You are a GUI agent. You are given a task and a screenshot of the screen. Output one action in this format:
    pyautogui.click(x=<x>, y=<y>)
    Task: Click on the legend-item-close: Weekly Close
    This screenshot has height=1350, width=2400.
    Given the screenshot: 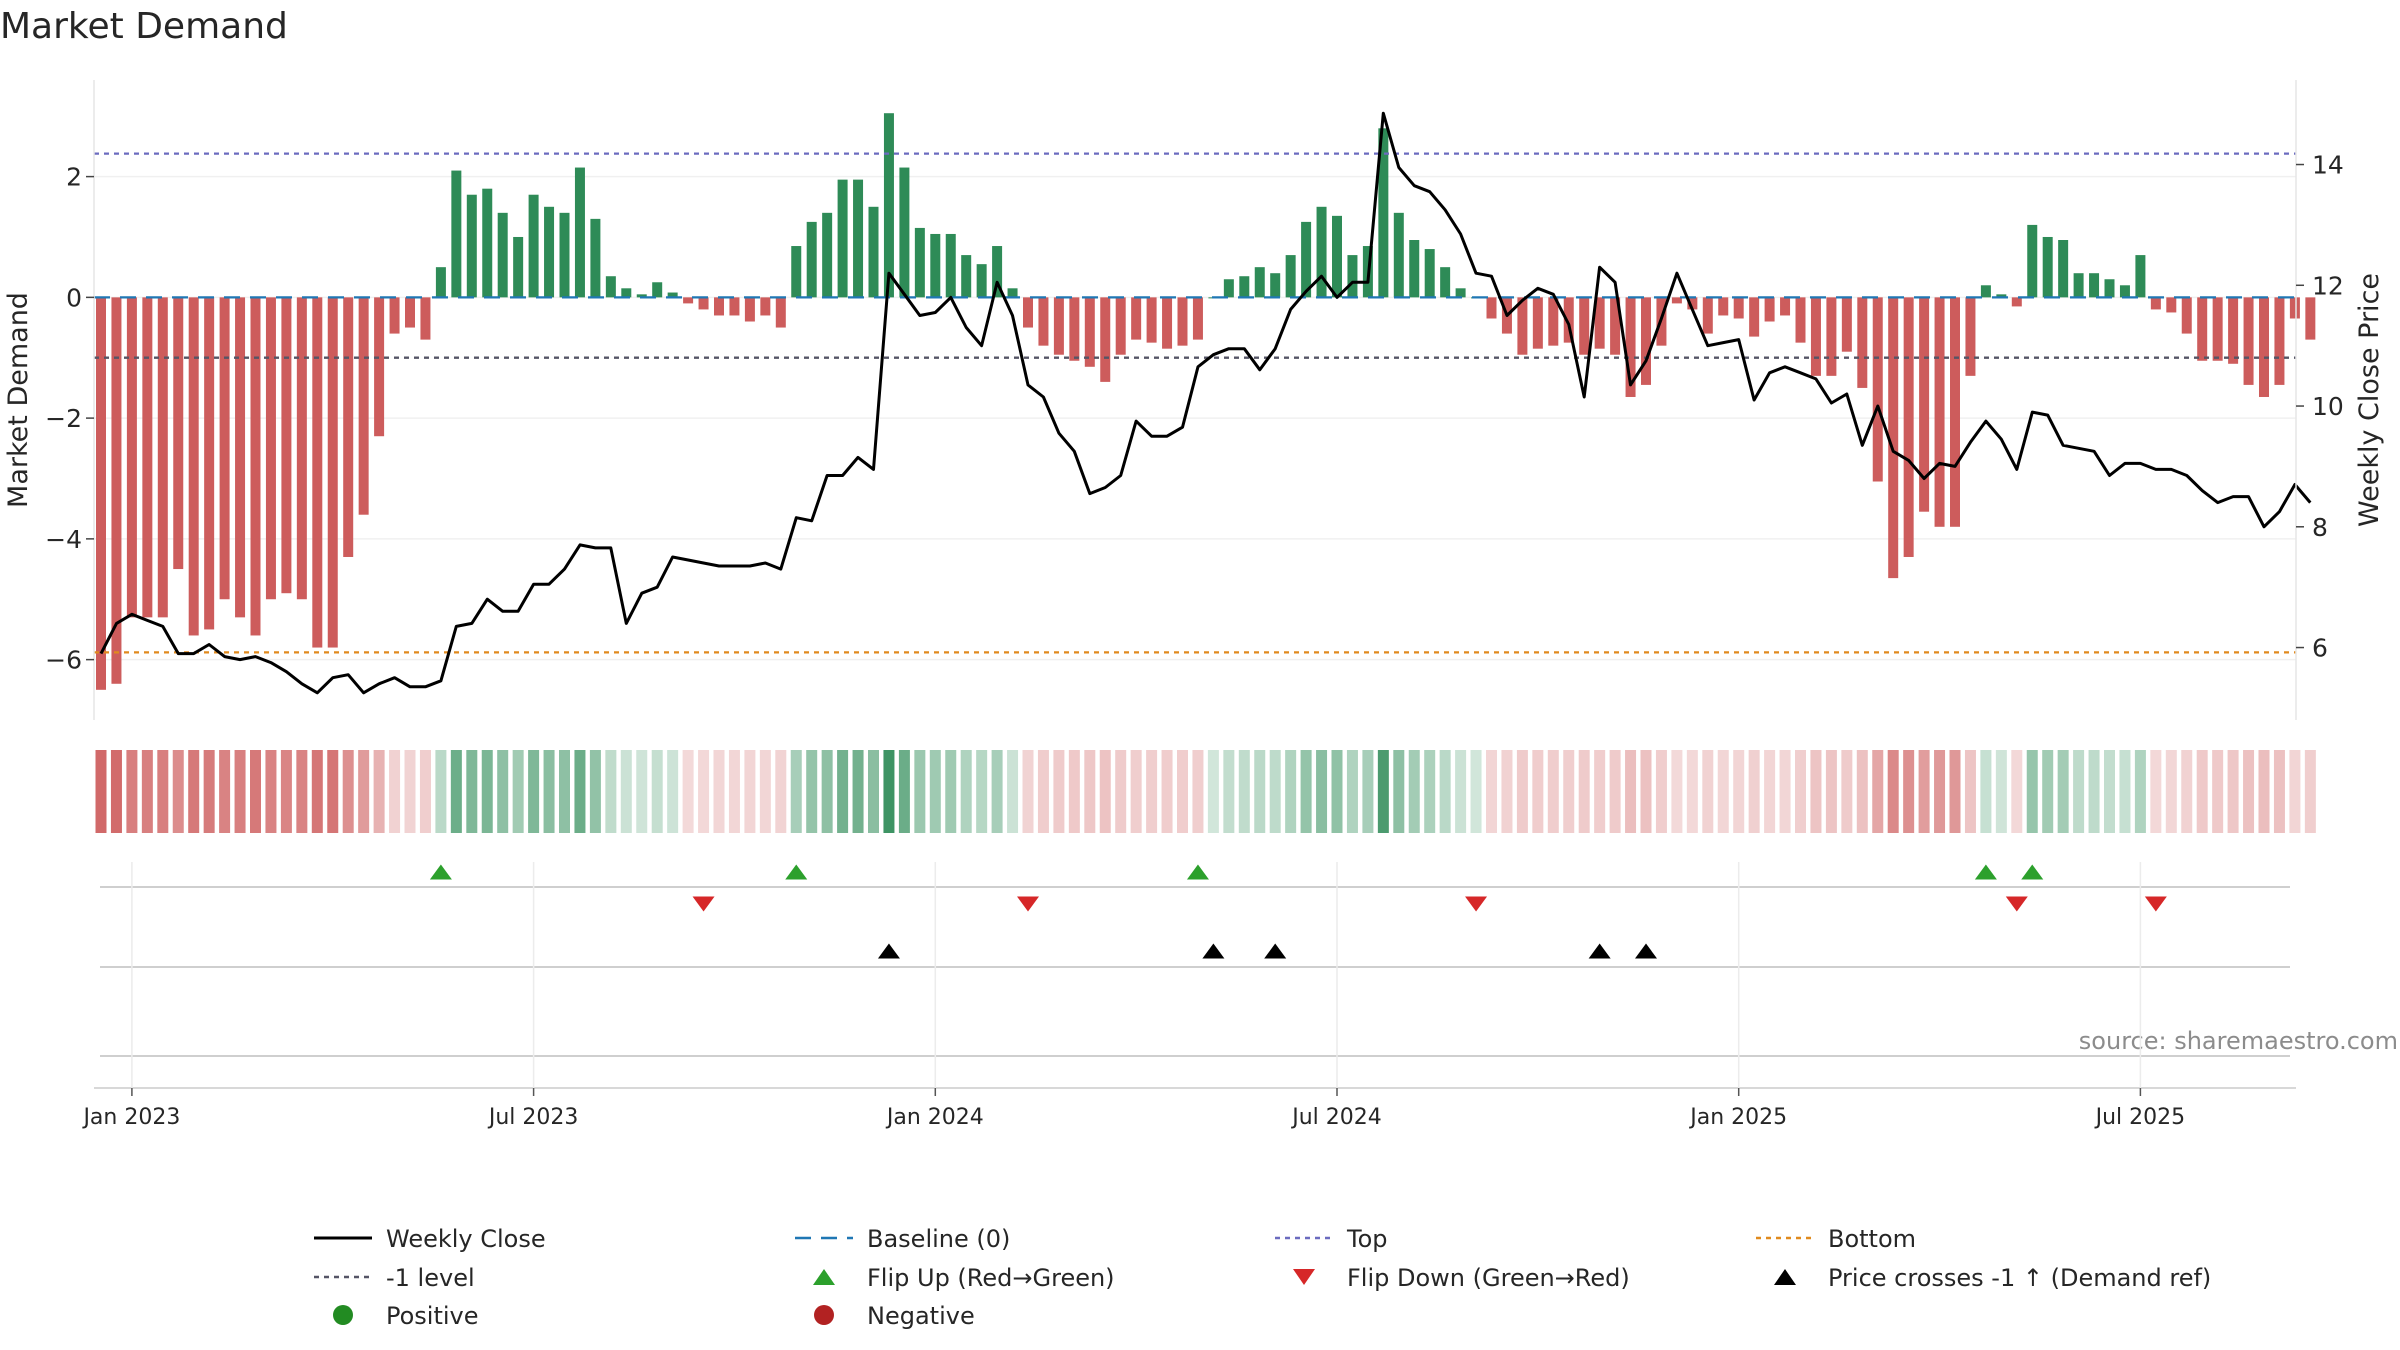 What is the action you would take?
    pyautogui.click(x=430, y=1239)
    